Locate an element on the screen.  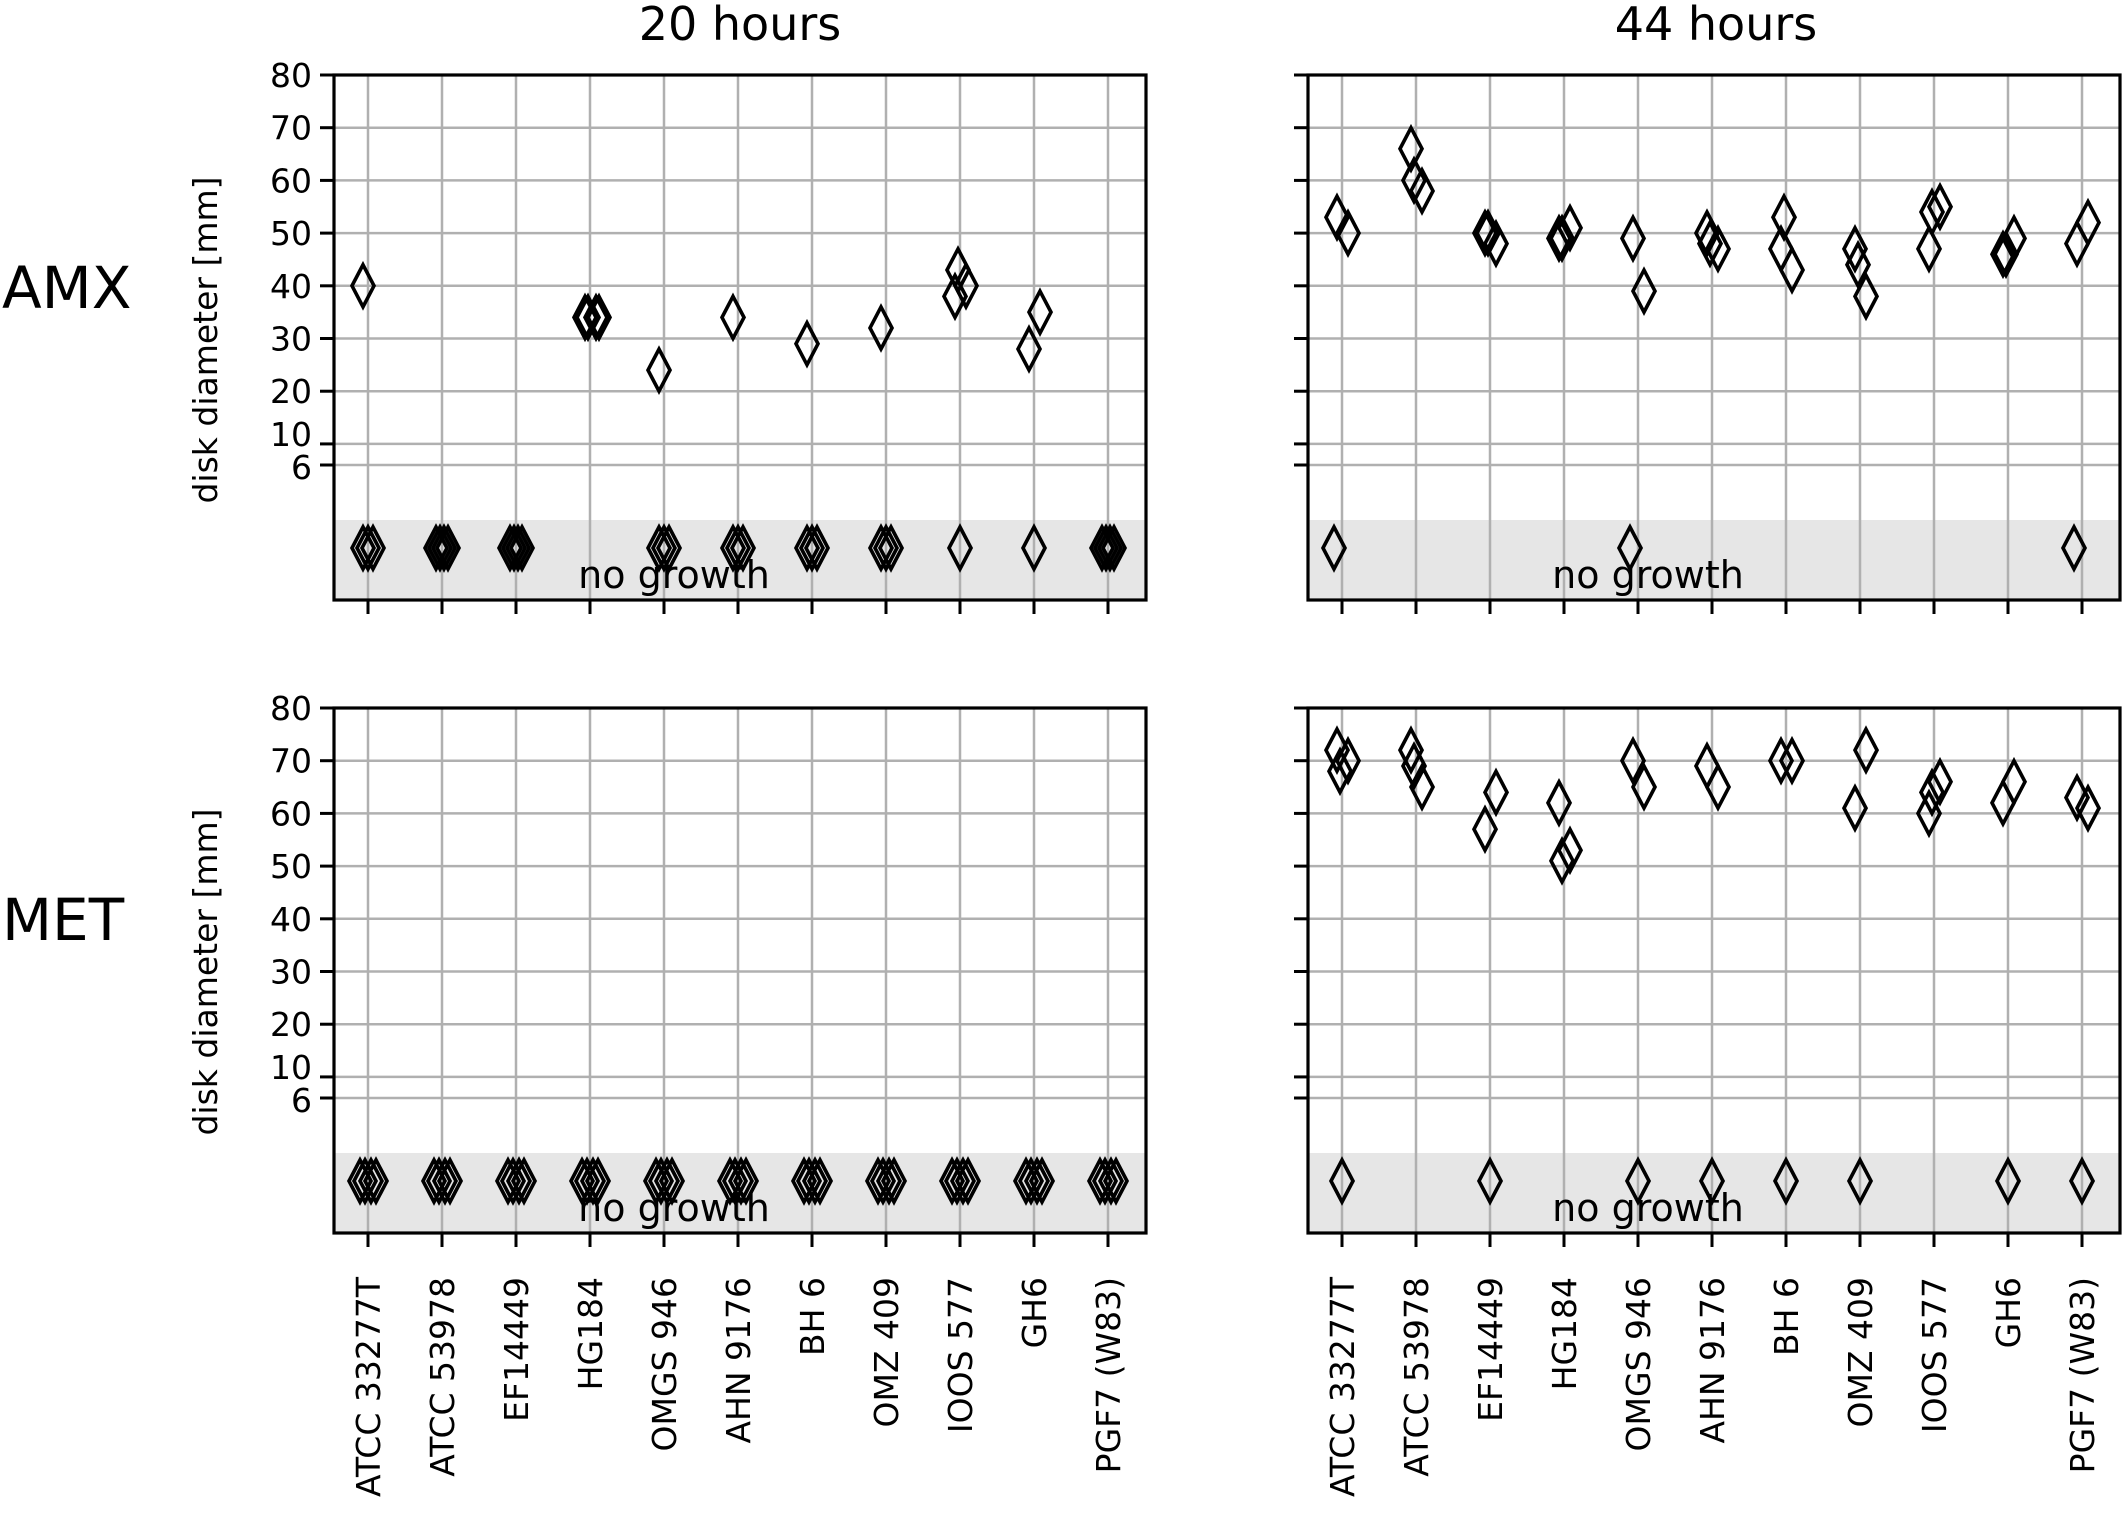
column-title-44h: 44 hours is located at coordinates (1716, 25).